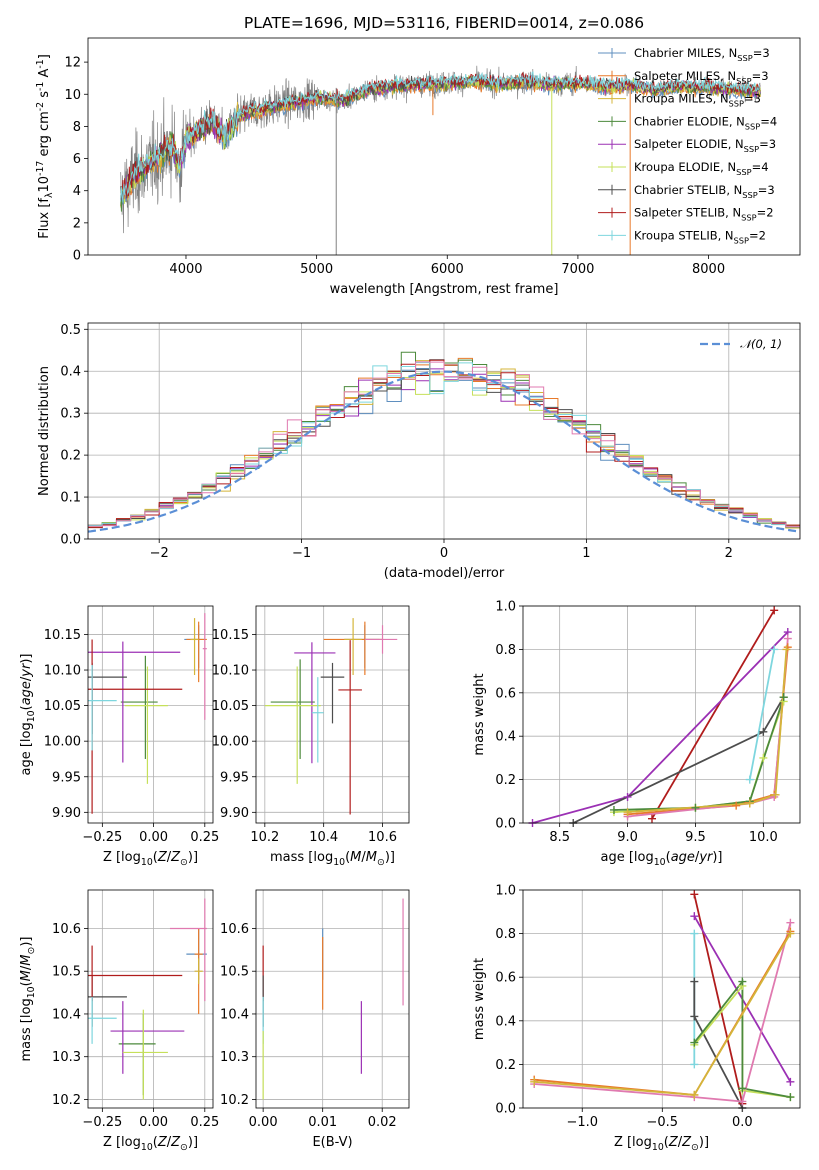 This screenshot has width=819, height=1170. What do you see at coordinates (70, 498) in the screenshot?
I see `y-tick-label: 0.1` at bounding box center [70, 498].